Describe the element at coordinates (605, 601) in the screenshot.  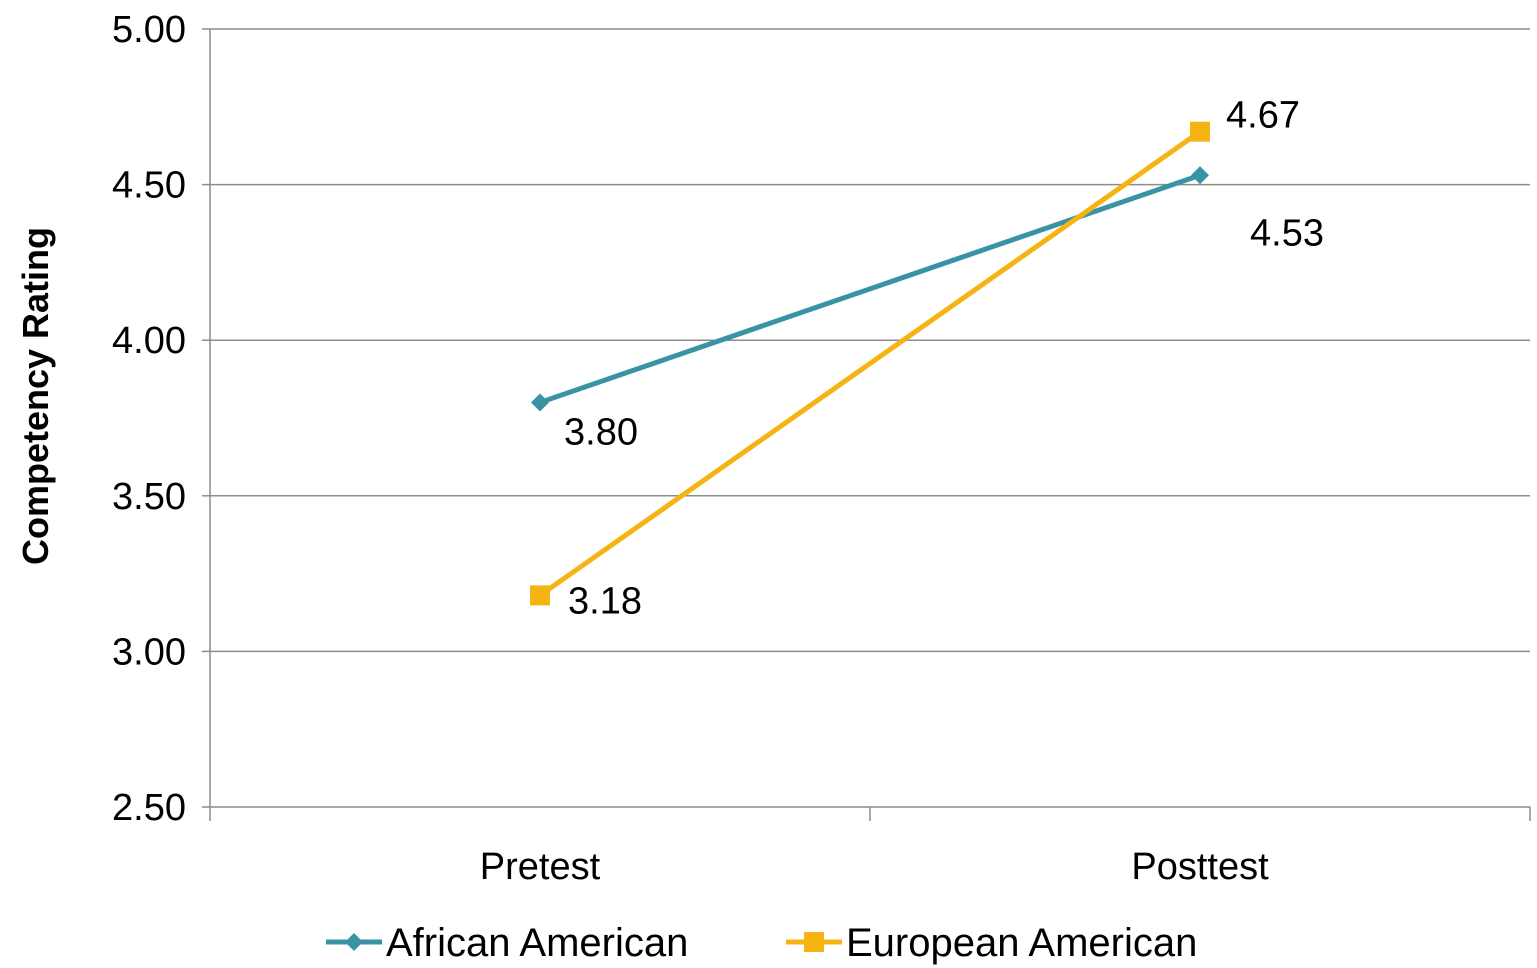
I see `data-label: 3.18` at that location.